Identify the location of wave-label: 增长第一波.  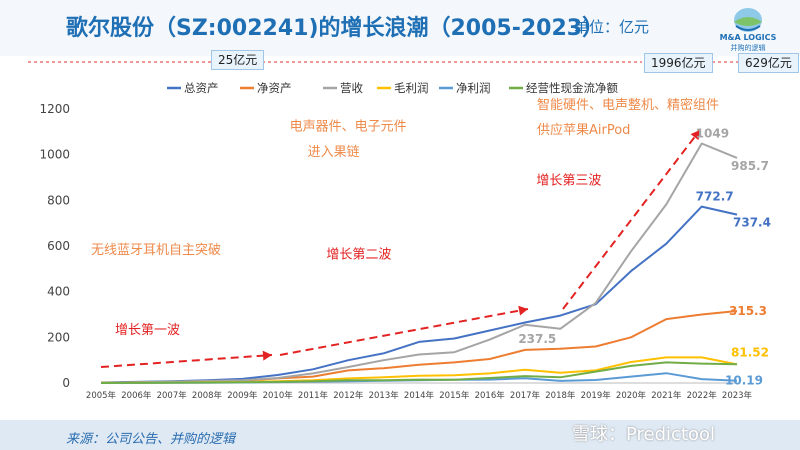
(147, 330).